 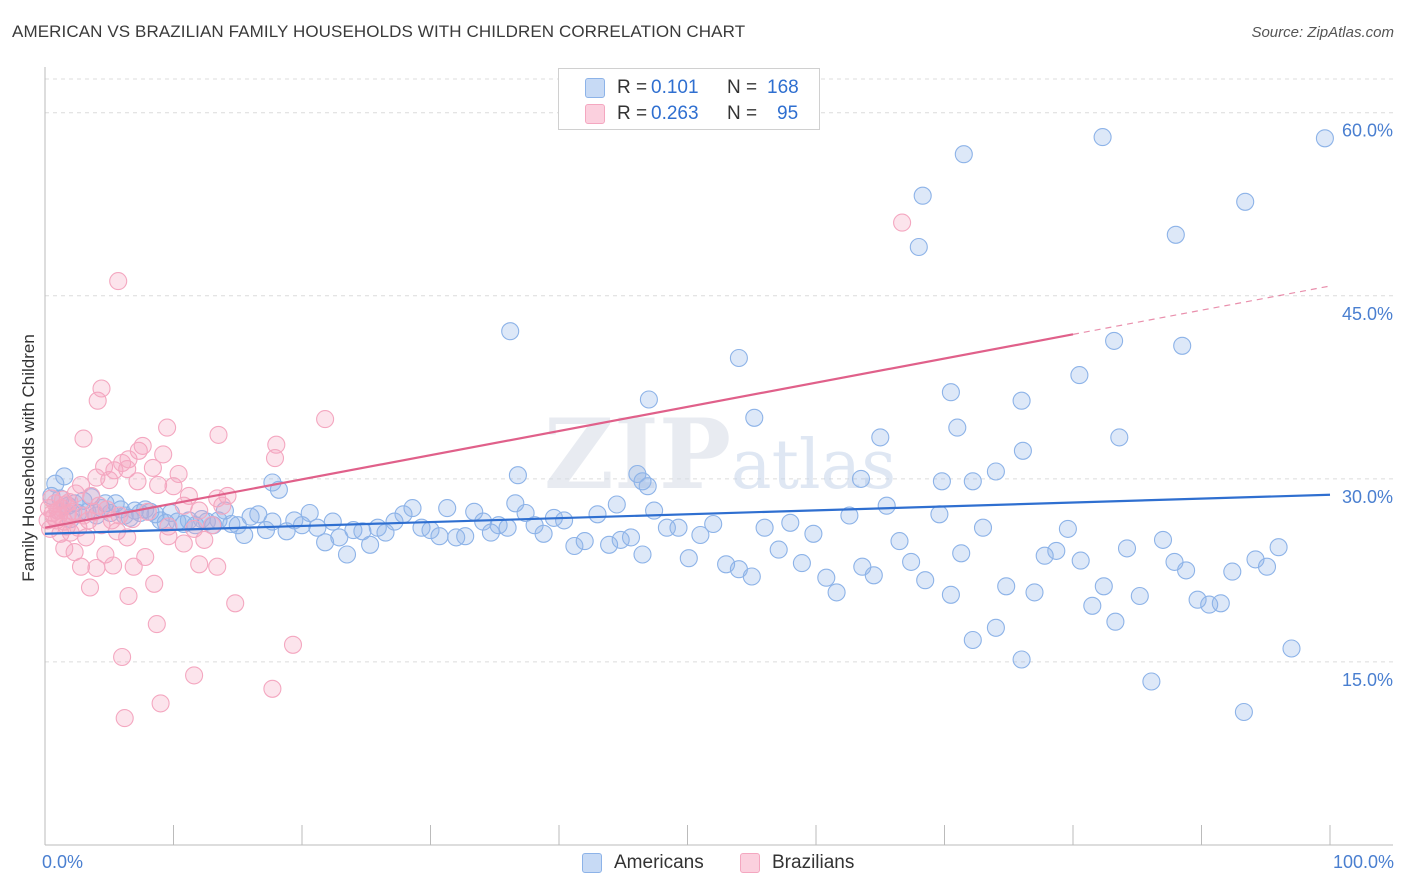 What do you see at coordinates (659, 862) in the screenshot?
I see `legend-label-americans: Americans` at bounding box center [659, 862].